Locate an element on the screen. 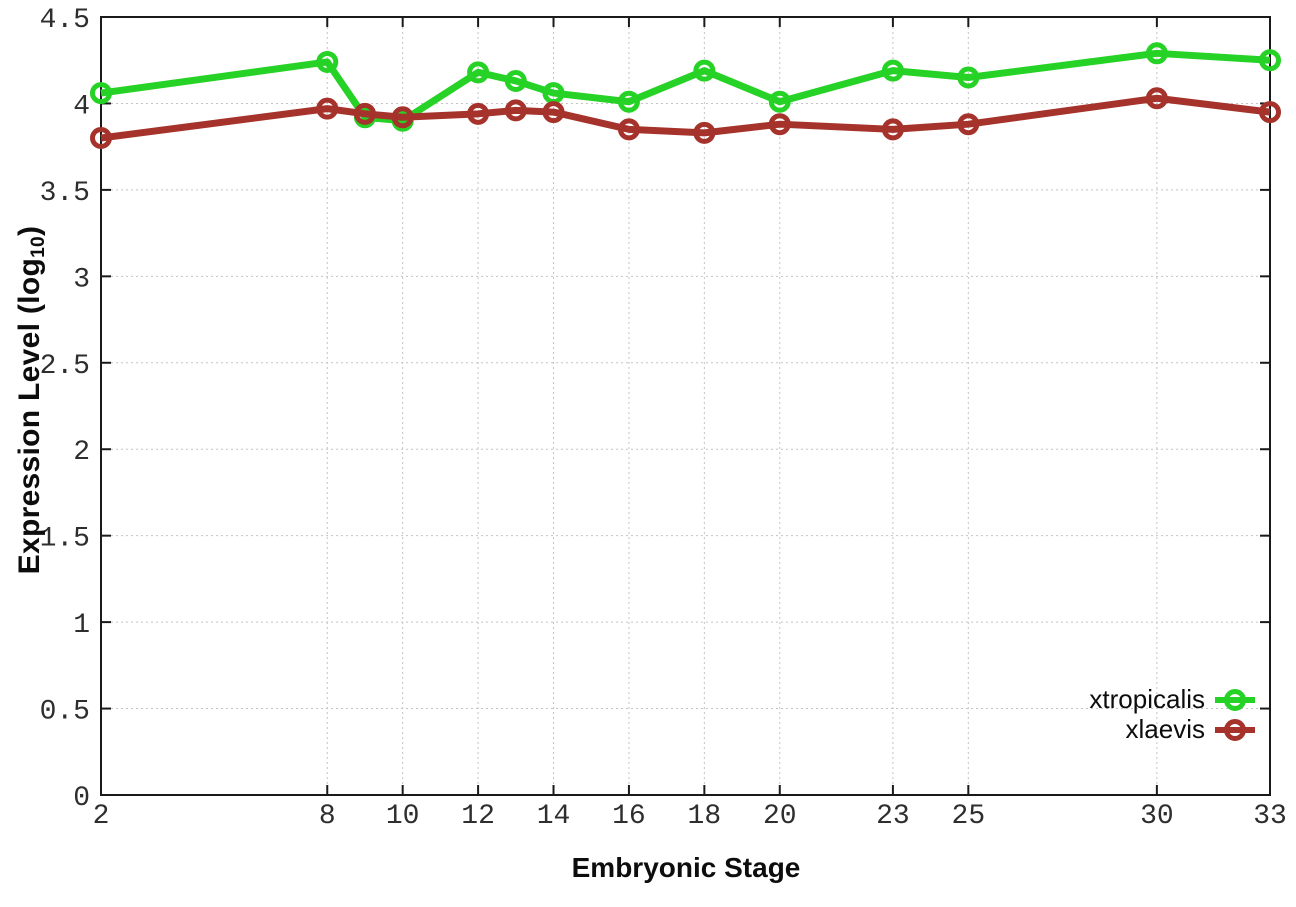  x-tick-label: 12 is located at coordinates (478, 816).